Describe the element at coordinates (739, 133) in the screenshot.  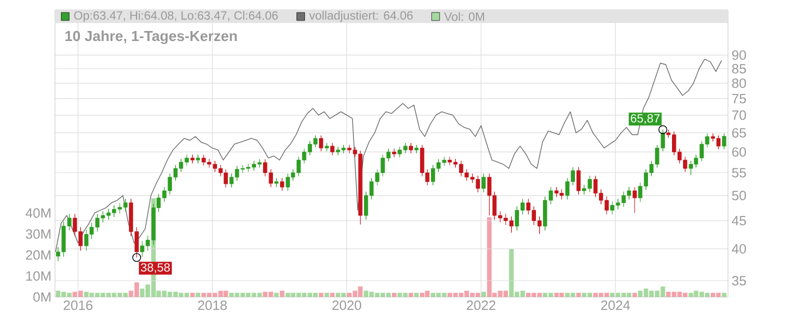
I see `y-tick-label: 65` at that location.